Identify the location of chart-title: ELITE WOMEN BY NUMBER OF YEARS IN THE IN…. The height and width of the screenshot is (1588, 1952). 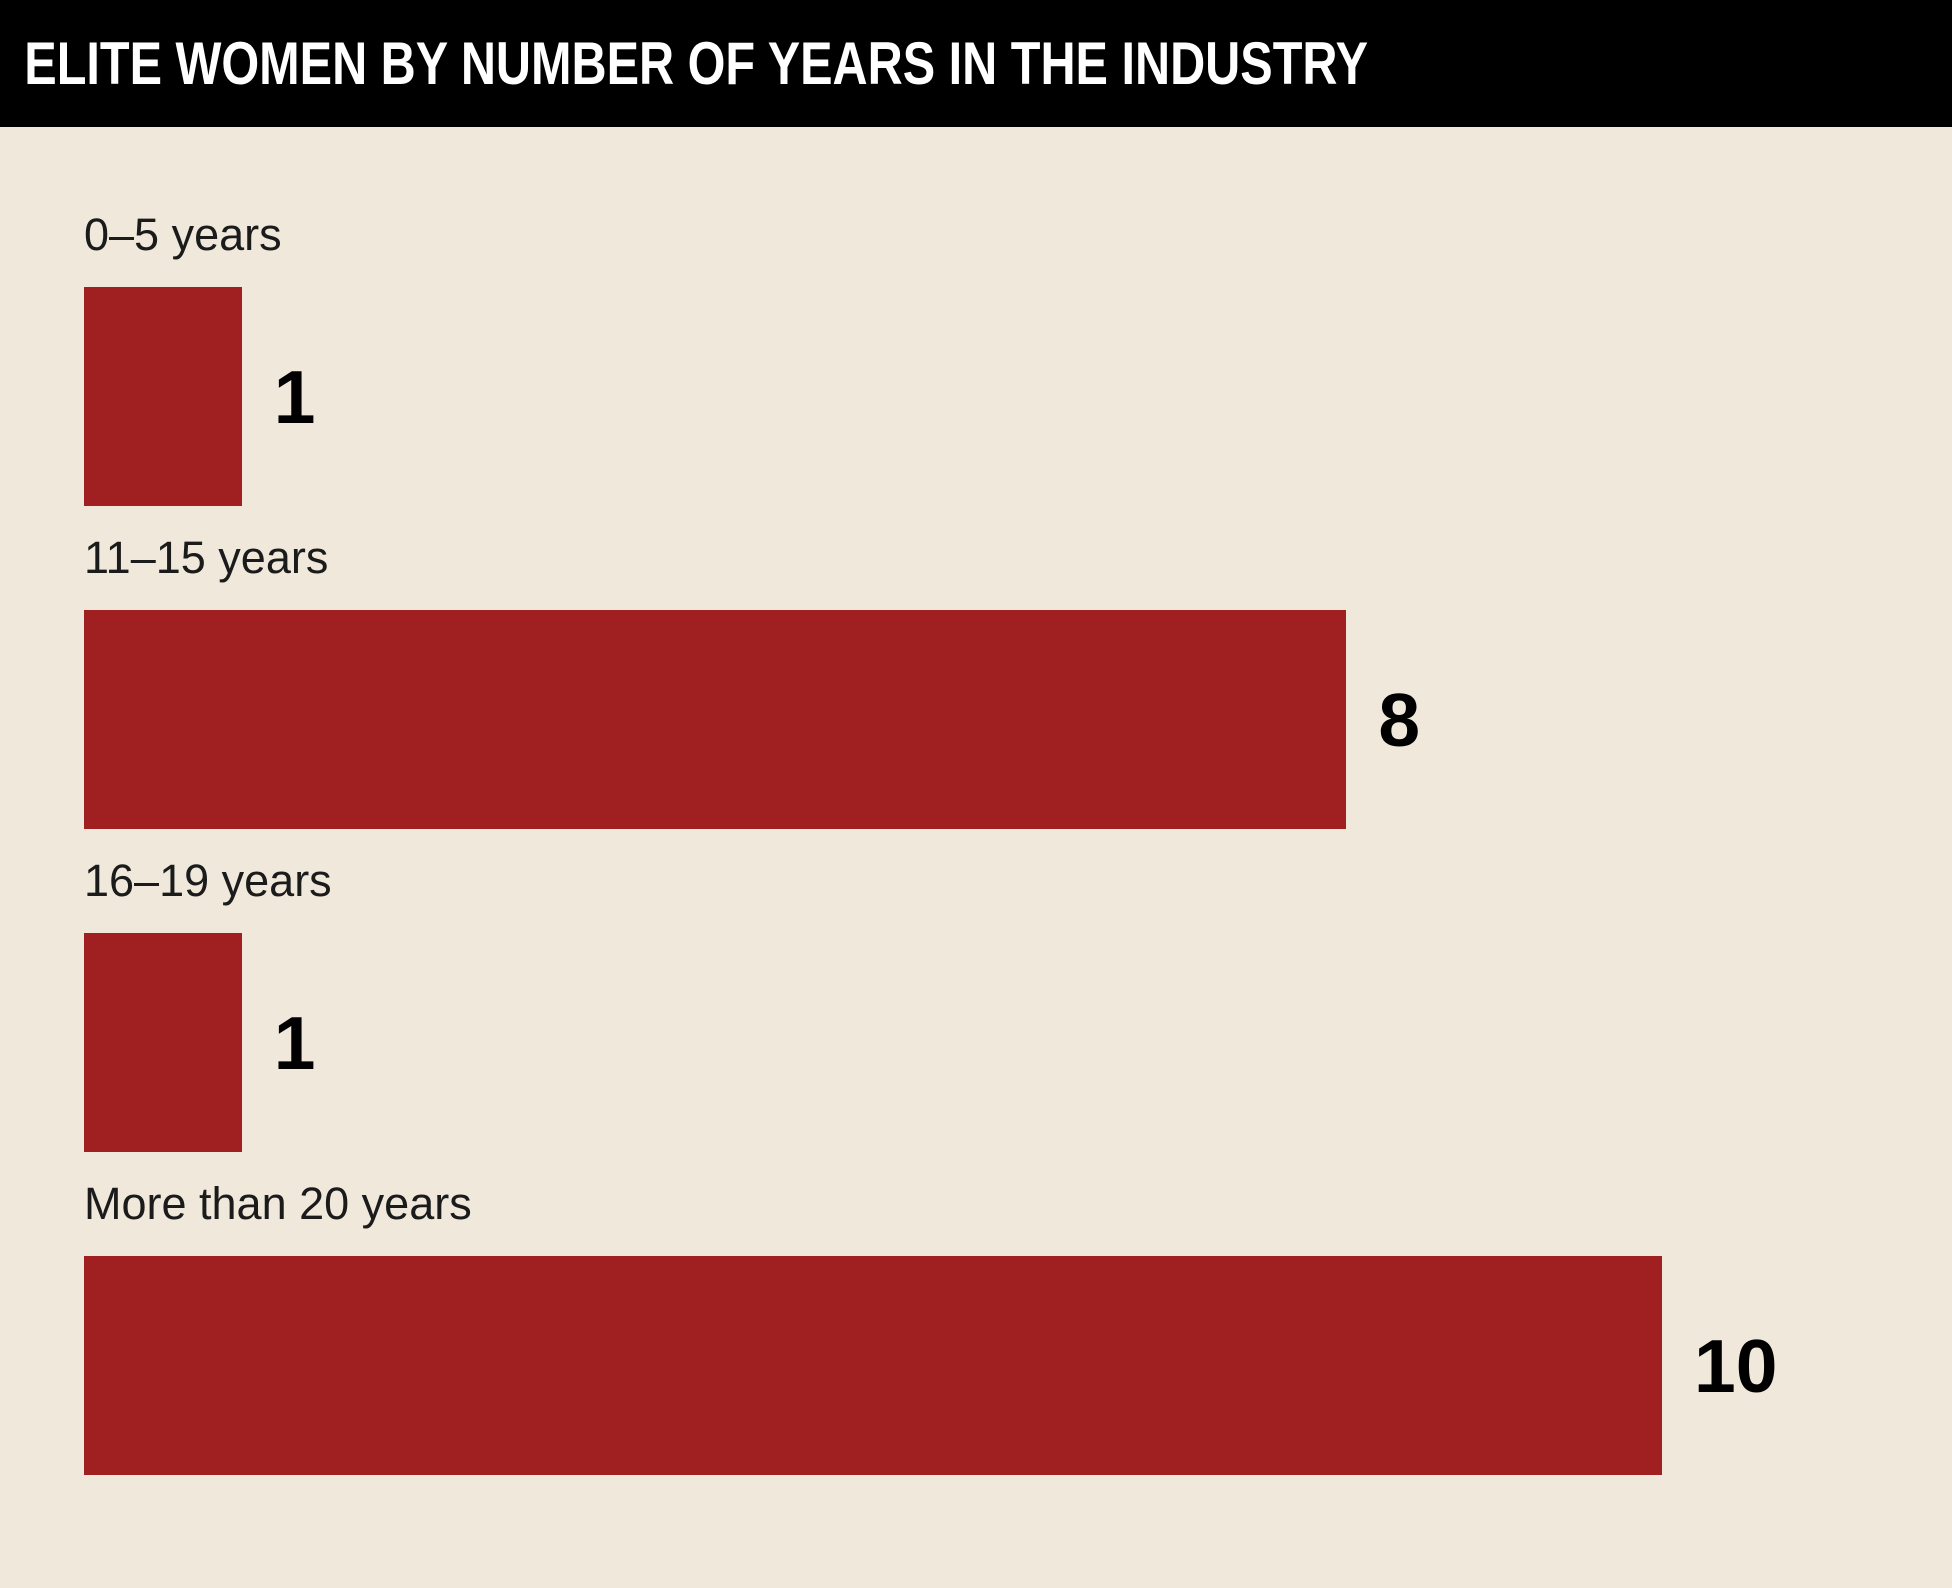
(696, 63).